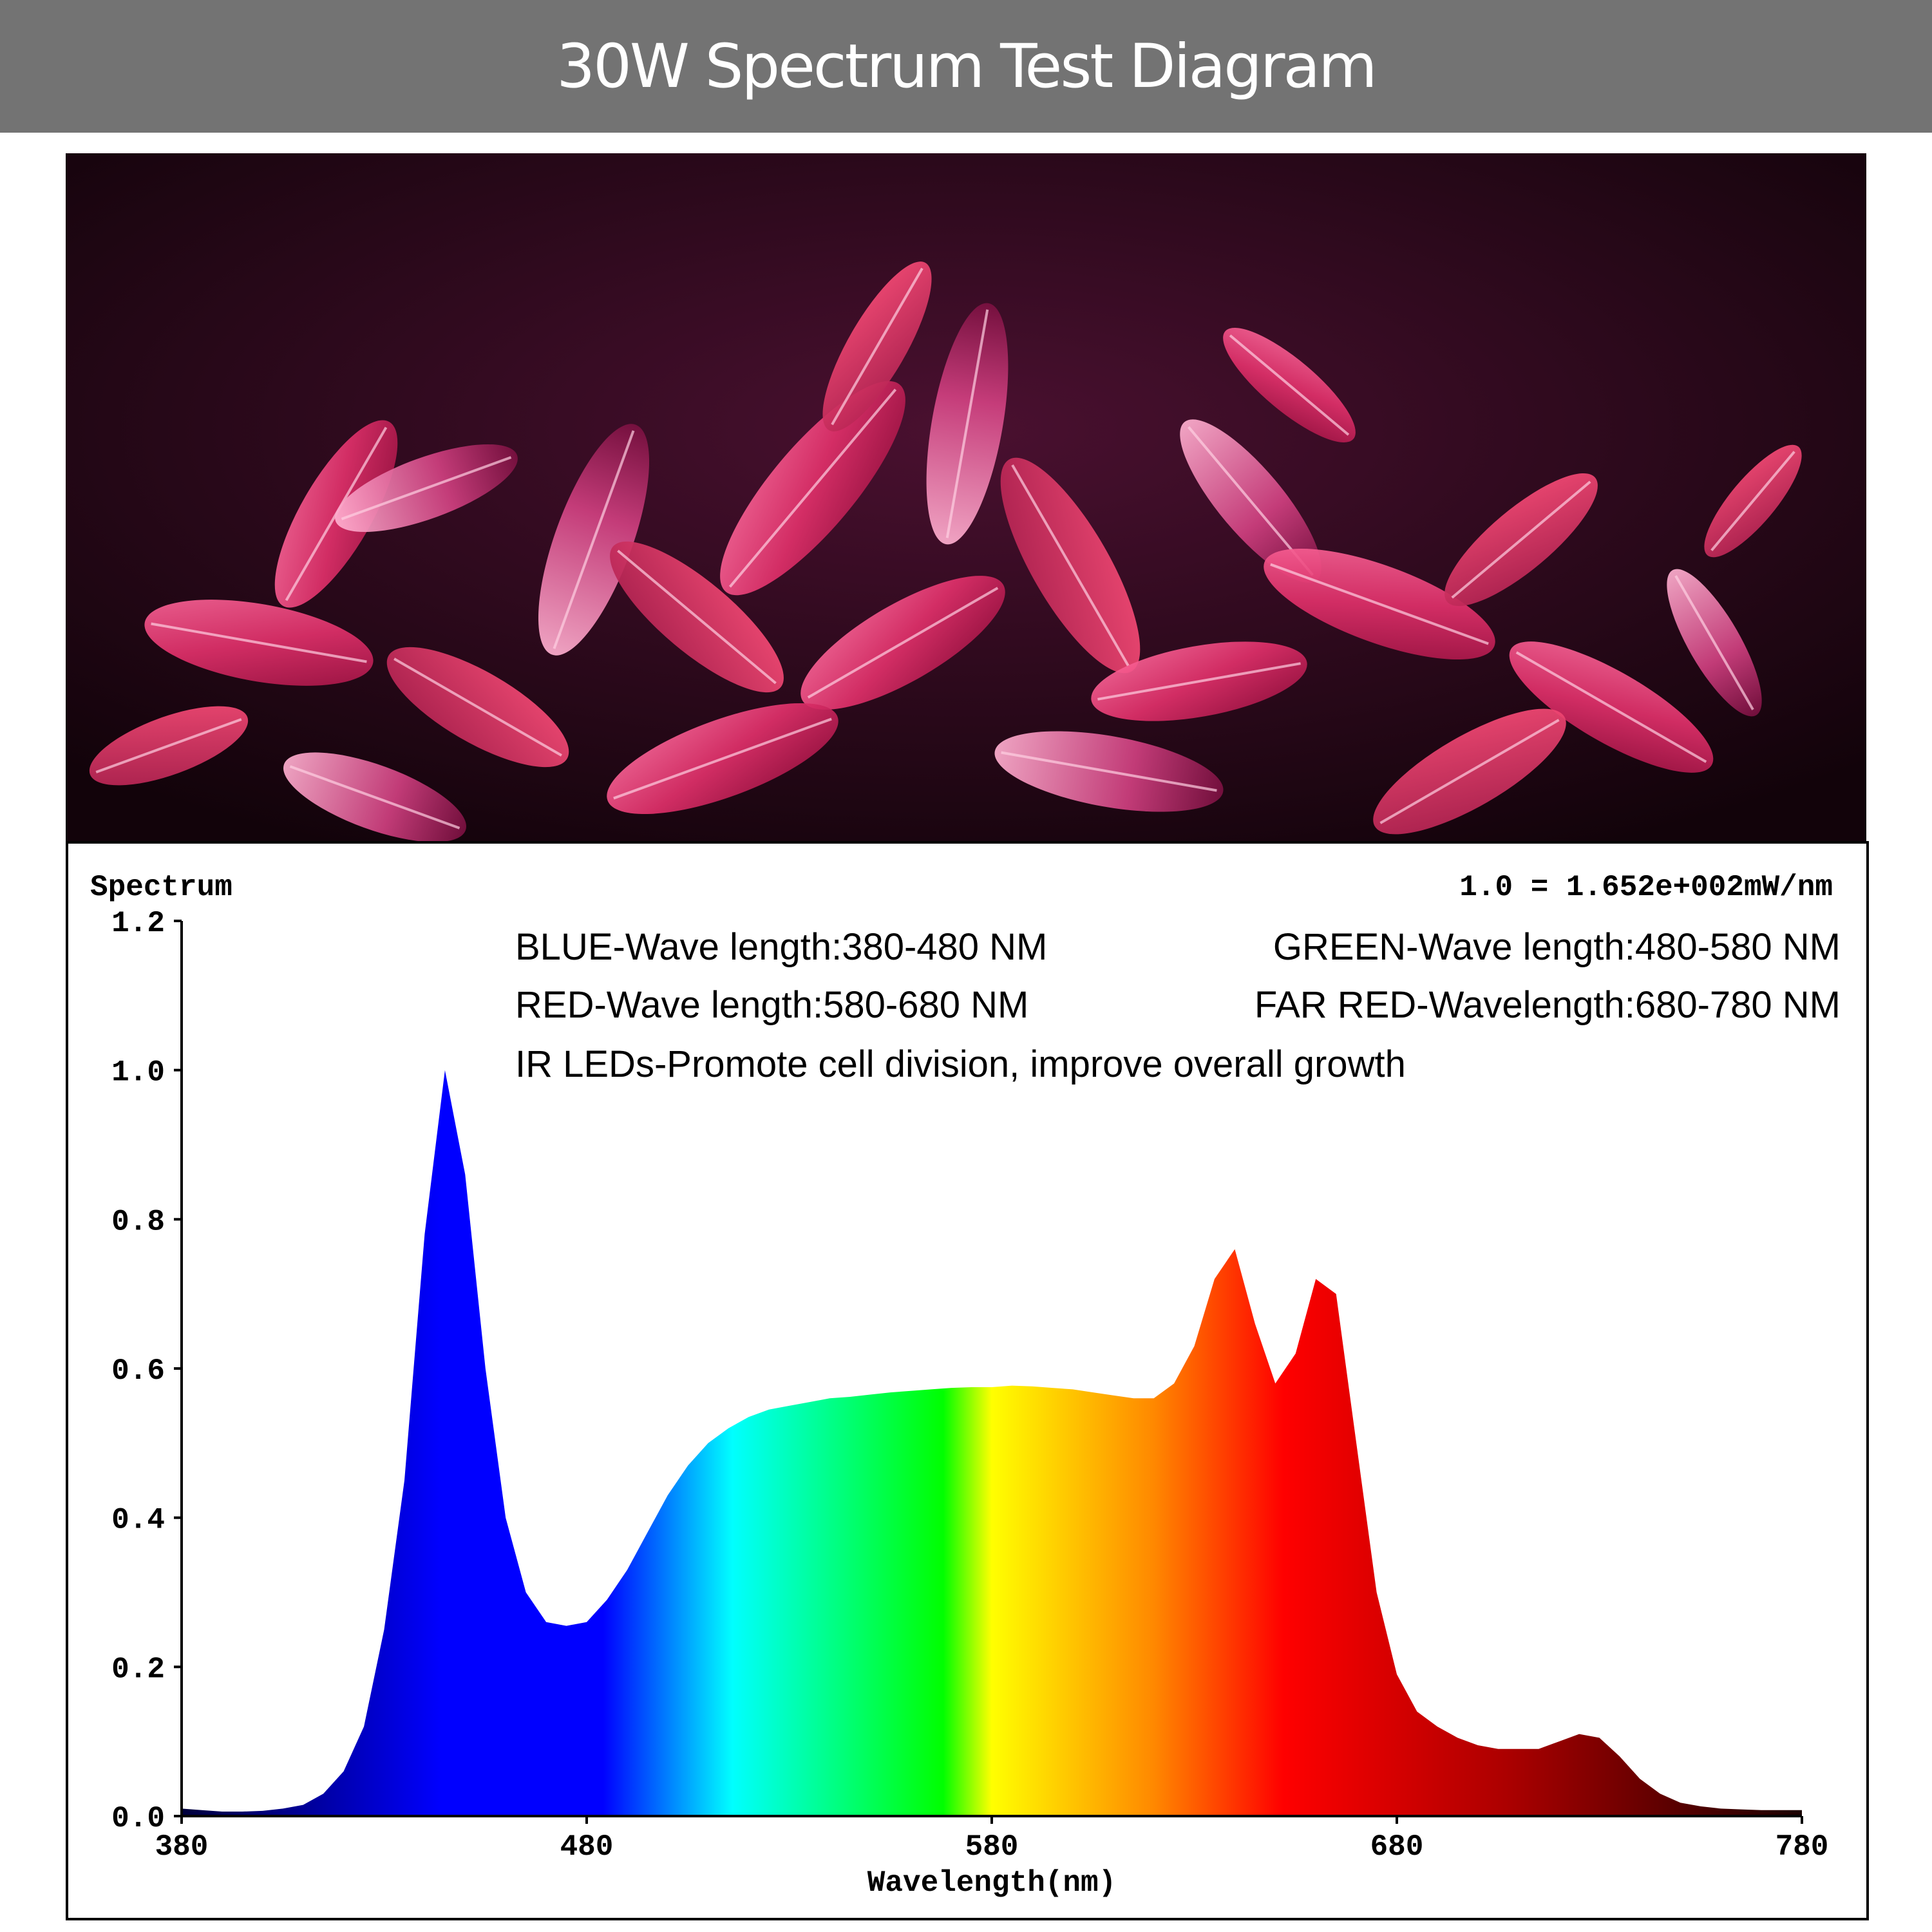  I want to click on page-title: 30W Spectrum Test Diagram, so click(967, 66).